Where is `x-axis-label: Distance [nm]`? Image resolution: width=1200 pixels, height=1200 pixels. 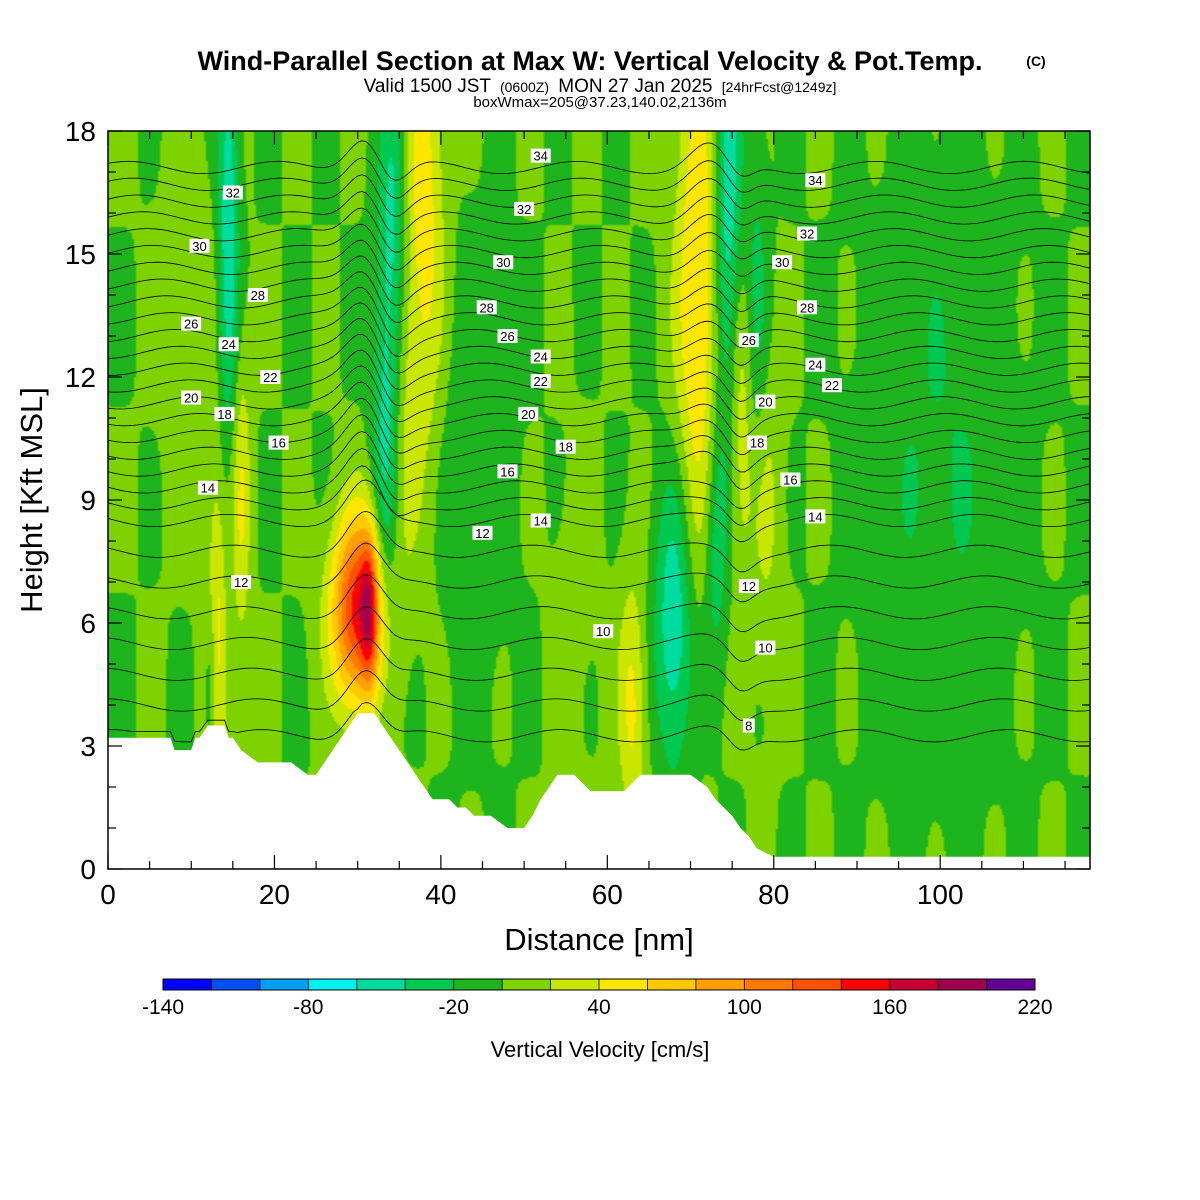 x-axis-label: Distance [nm] is located at coordinates (599, 939).